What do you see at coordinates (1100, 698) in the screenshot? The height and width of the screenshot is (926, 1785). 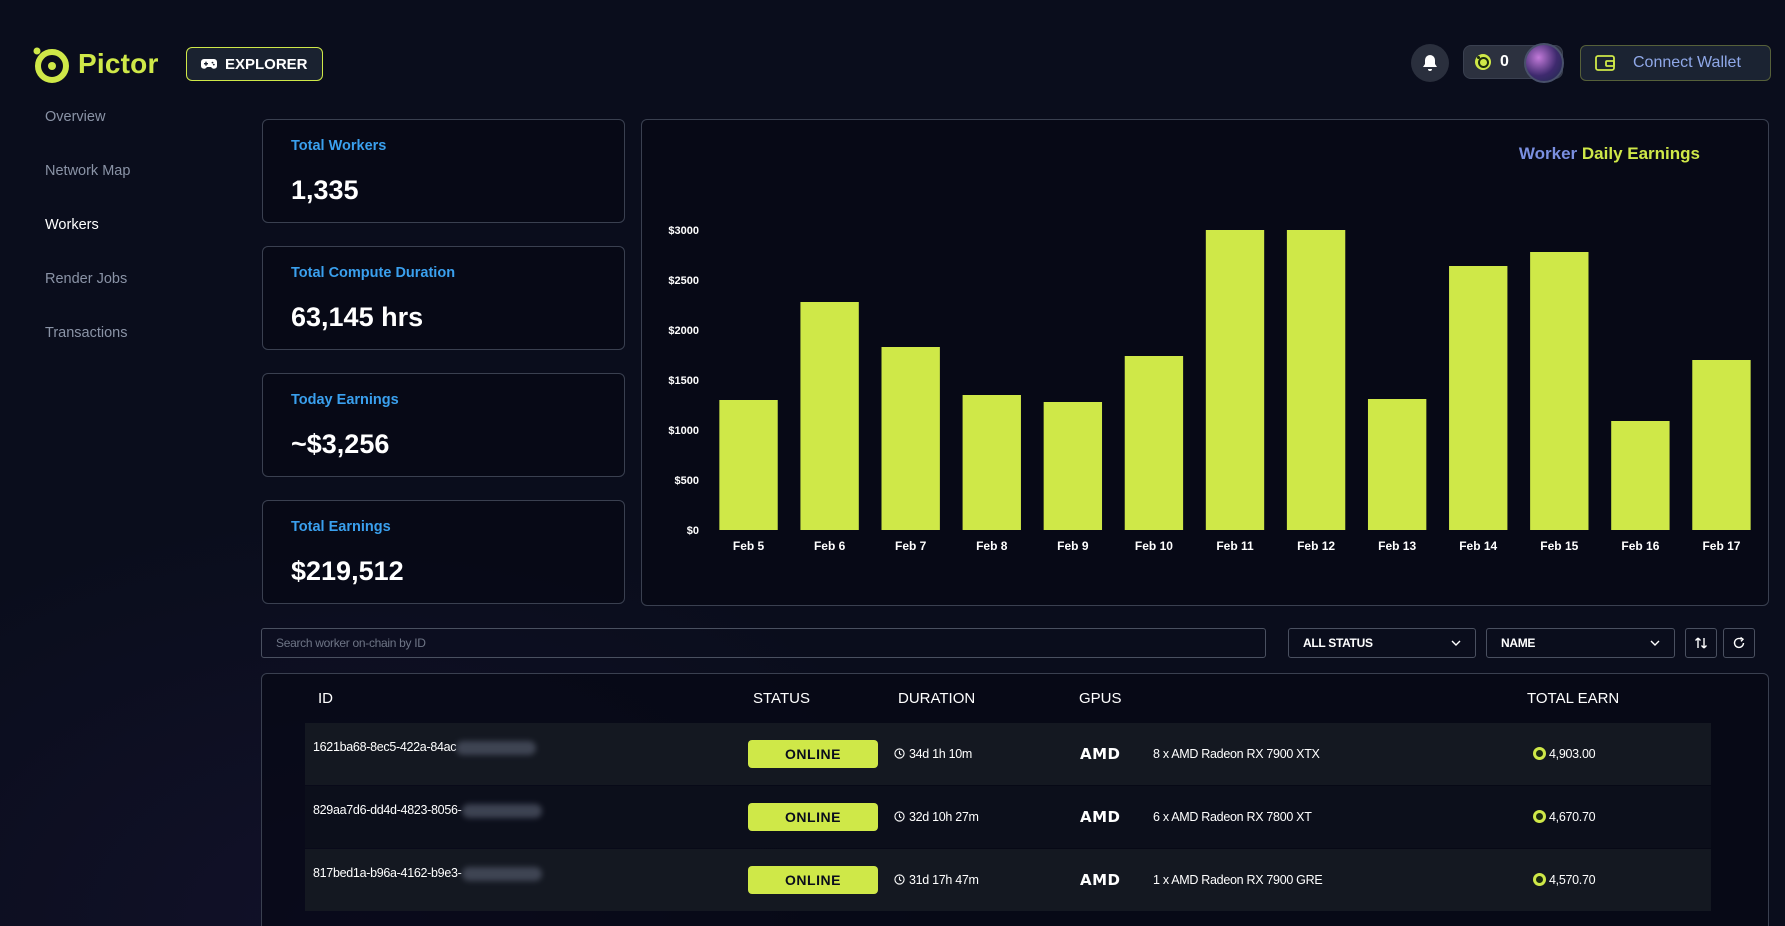 I see `column-header-gpus: GPUS` at bounding box center [1100, 698].